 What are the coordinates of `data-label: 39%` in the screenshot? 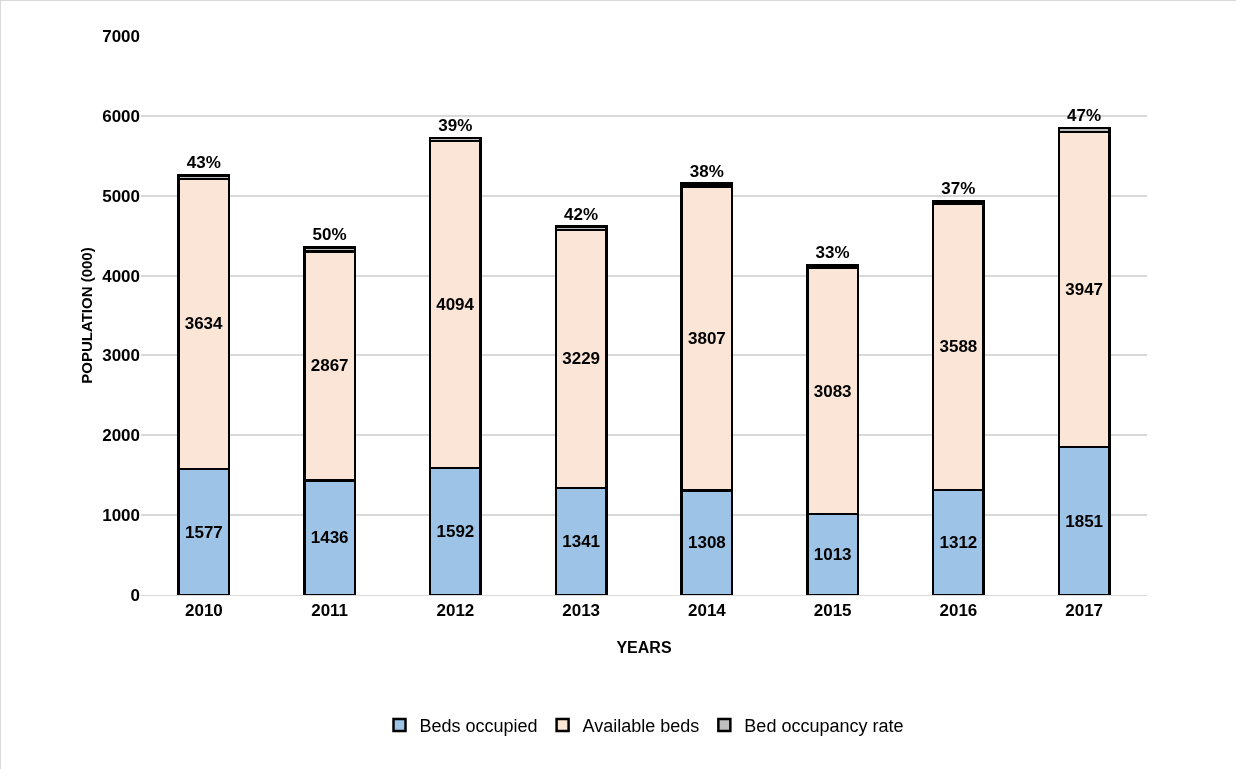 It's located at (455, 125).